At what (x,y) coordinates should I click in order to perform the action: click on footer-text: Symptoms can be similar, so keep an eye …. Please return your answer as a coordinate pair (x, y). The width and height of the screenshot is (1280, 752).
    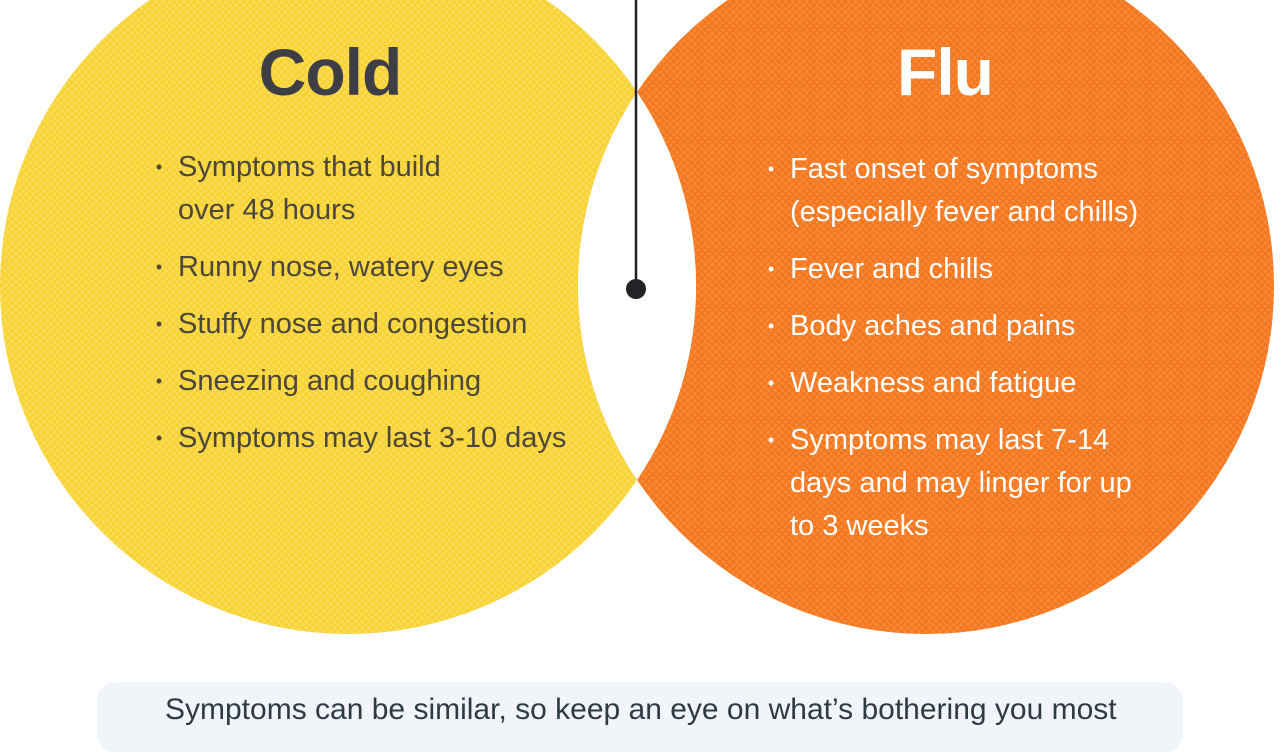
    Looking at the image, I should click on (641, 709).